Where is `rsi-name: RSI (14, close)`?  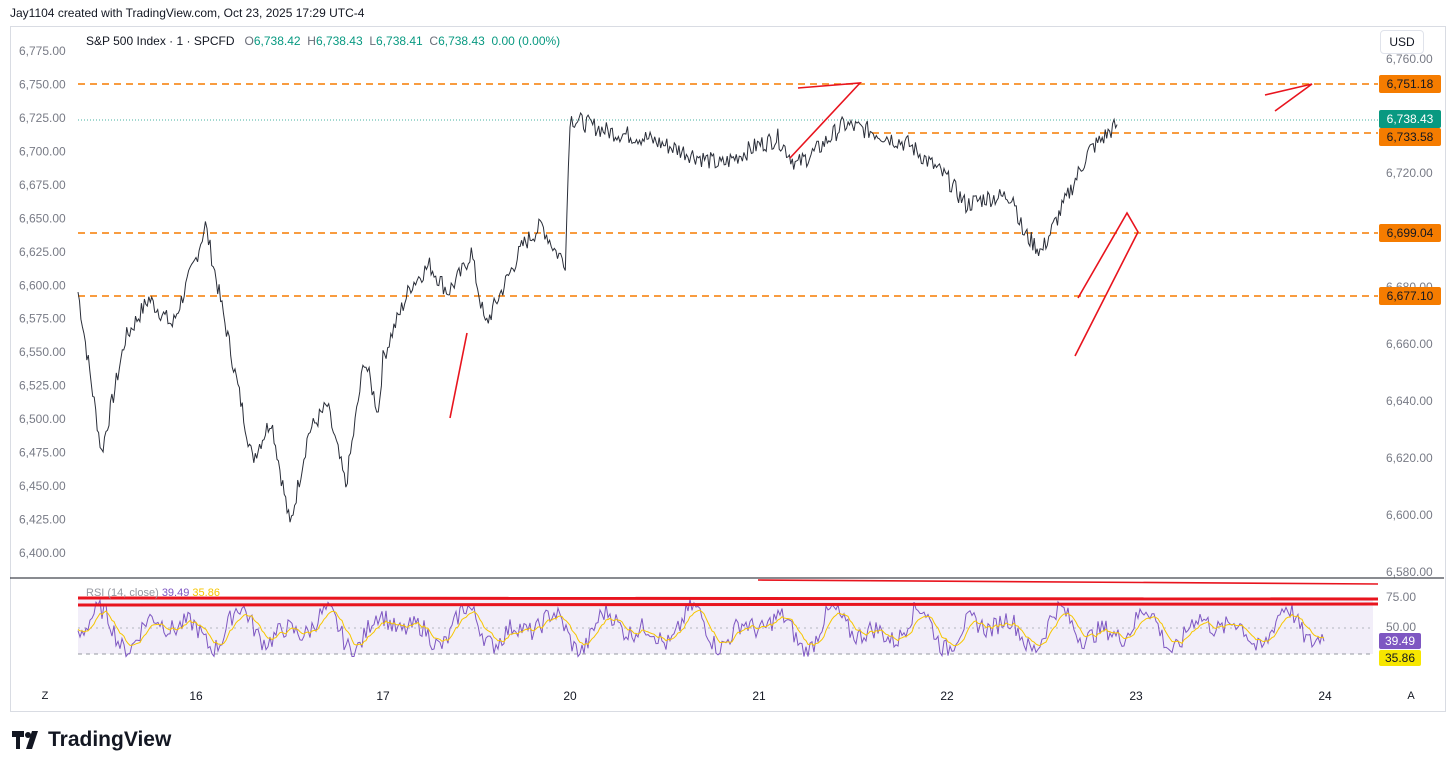
rsi-name: RSI (14, close) is located at coordinates (122, 593).